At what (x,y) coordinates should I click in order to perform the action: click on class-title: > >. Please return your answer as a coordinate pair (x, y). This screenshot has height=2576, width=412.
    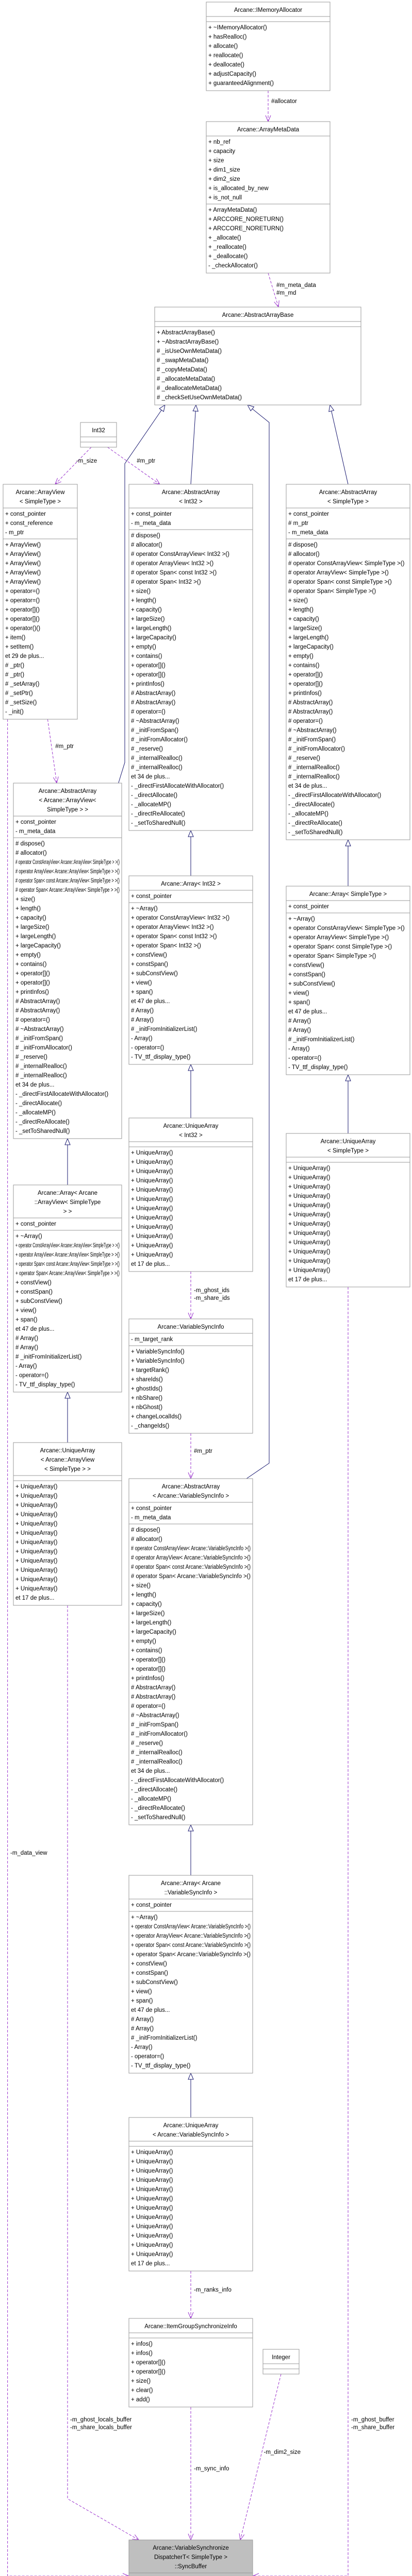
    Looking at the image, I should click on (67, 1212).